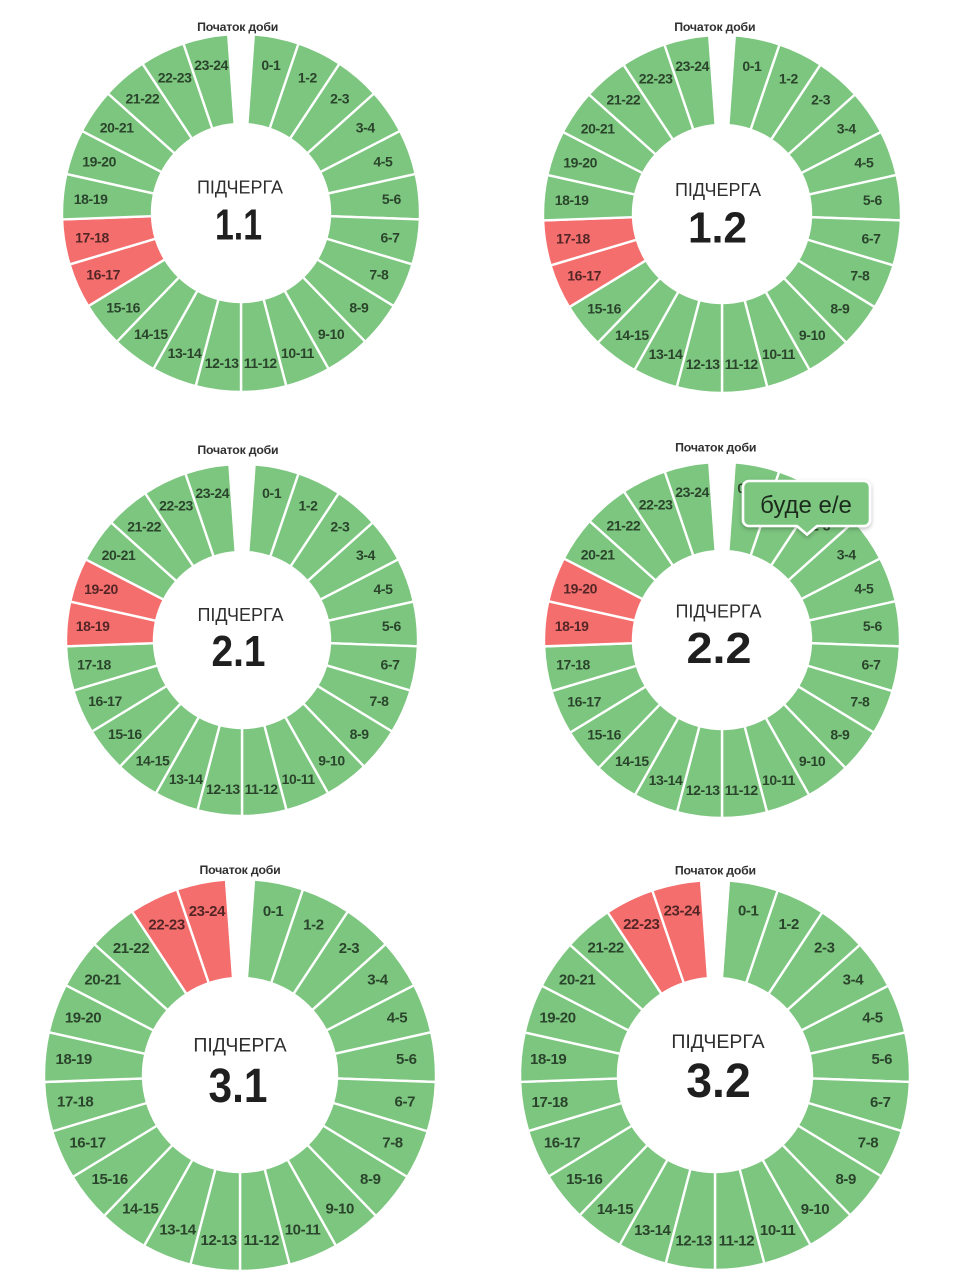  What do you see at coordinates (238, 1086) in the screenshot?
I see `svg-text: 3.1` at bounding box center [238, 1086].